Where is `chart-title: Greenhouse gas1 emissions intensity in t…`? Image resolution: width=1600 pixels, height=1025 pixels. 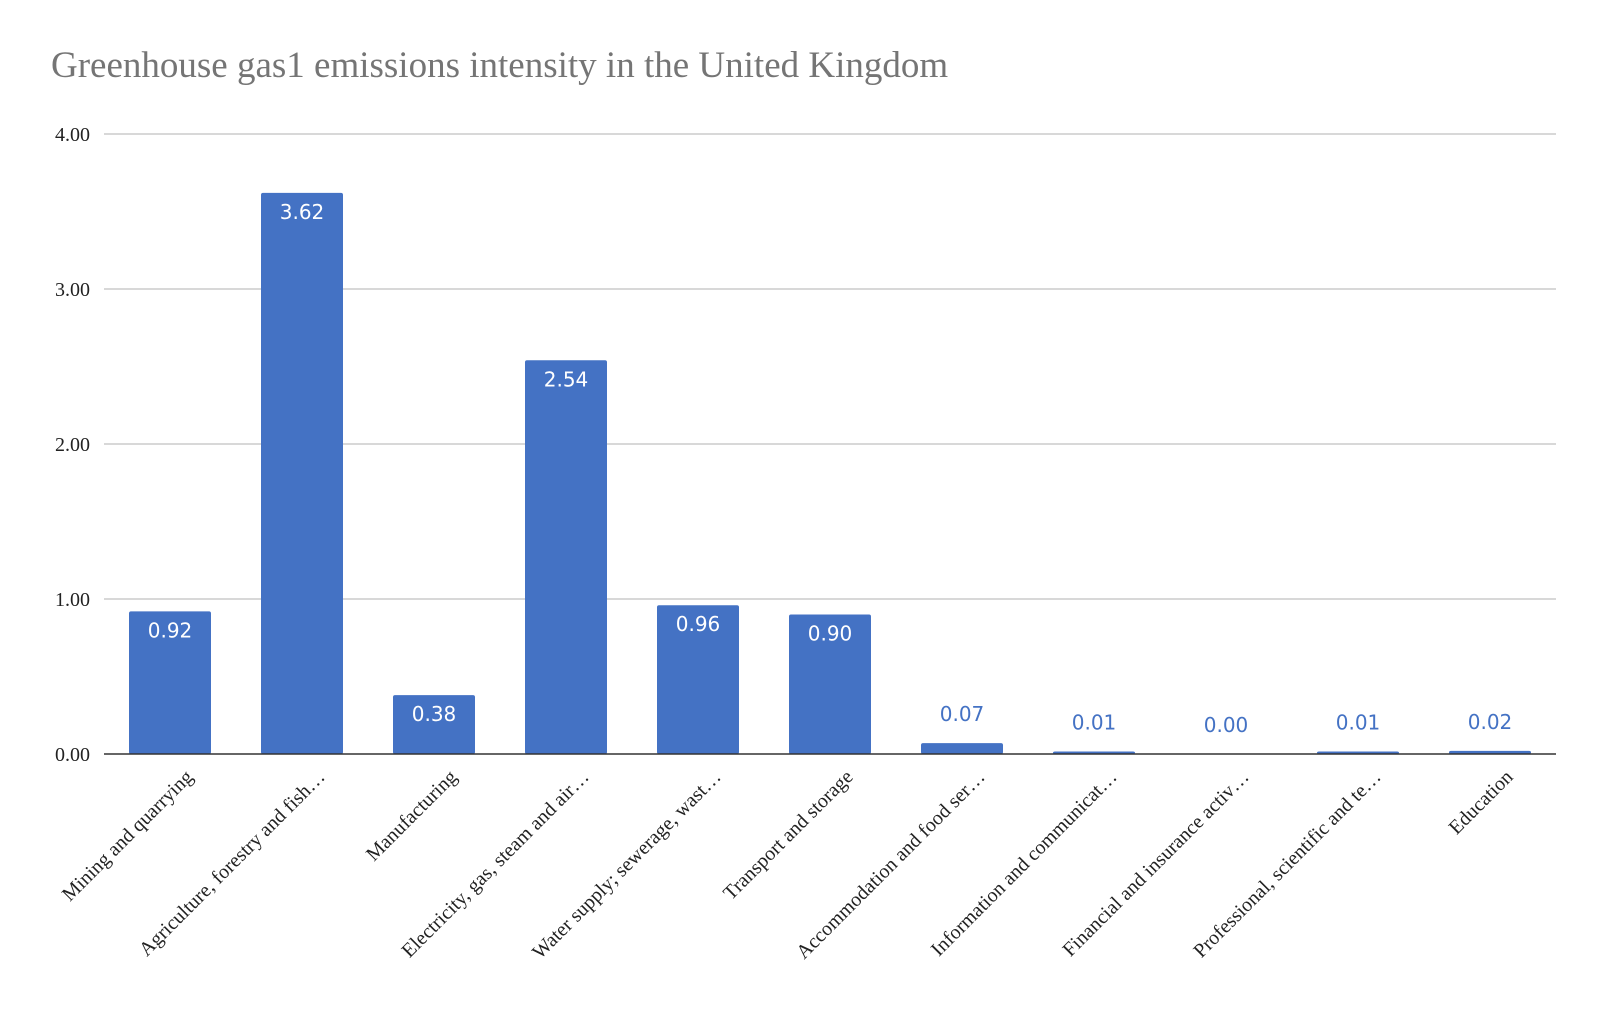 chart-title: Greenhouse gas1 emissions intensity in t… is located at coordinates (500, 65).